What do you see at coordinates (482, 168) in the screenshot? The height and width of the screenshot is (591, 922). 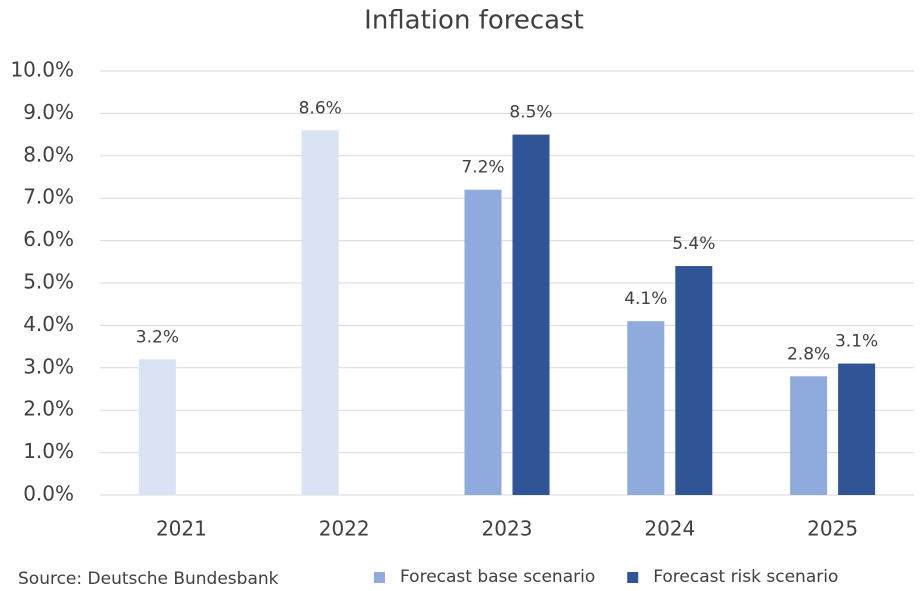 I see `value-label: 7.2%` at bounding box center [482, 168].